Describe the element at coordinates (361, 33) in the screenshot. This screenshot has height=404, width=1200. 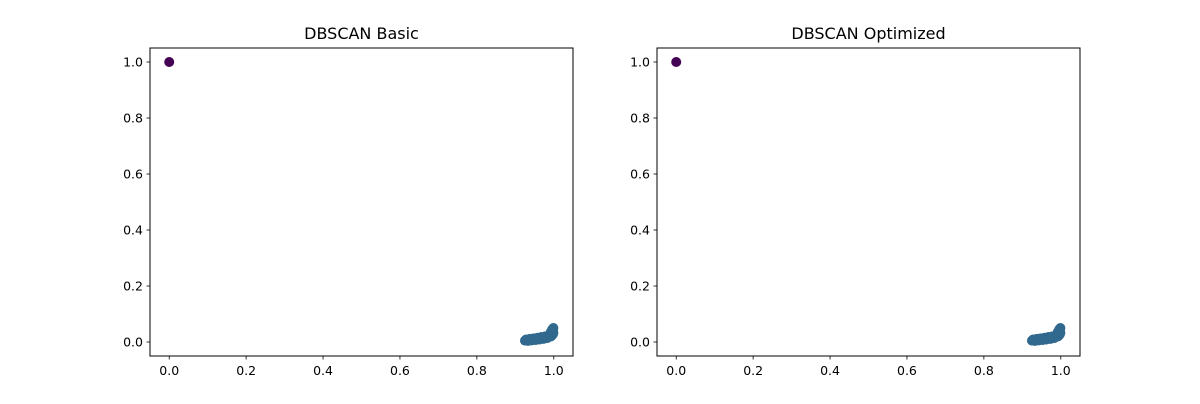
I see `subplot-title: DBSCAN Basic` at that location.